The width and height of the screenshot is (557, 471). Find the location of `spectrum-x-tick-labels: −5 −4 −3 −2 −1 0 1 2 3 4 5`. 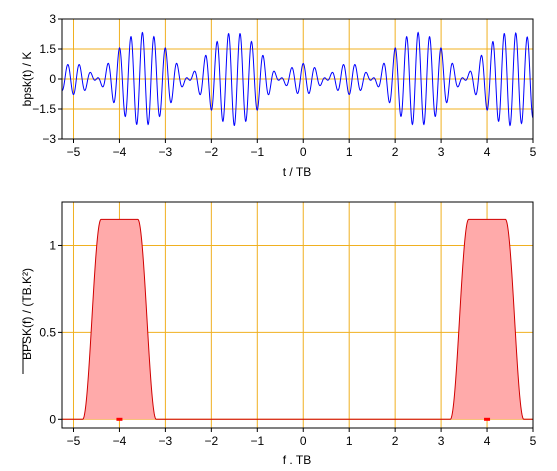

spectrum-x-tick-labels: −5 −4 −3 −2 −1 0 1 2 3 4 5 is located at coordinates (302, 438).